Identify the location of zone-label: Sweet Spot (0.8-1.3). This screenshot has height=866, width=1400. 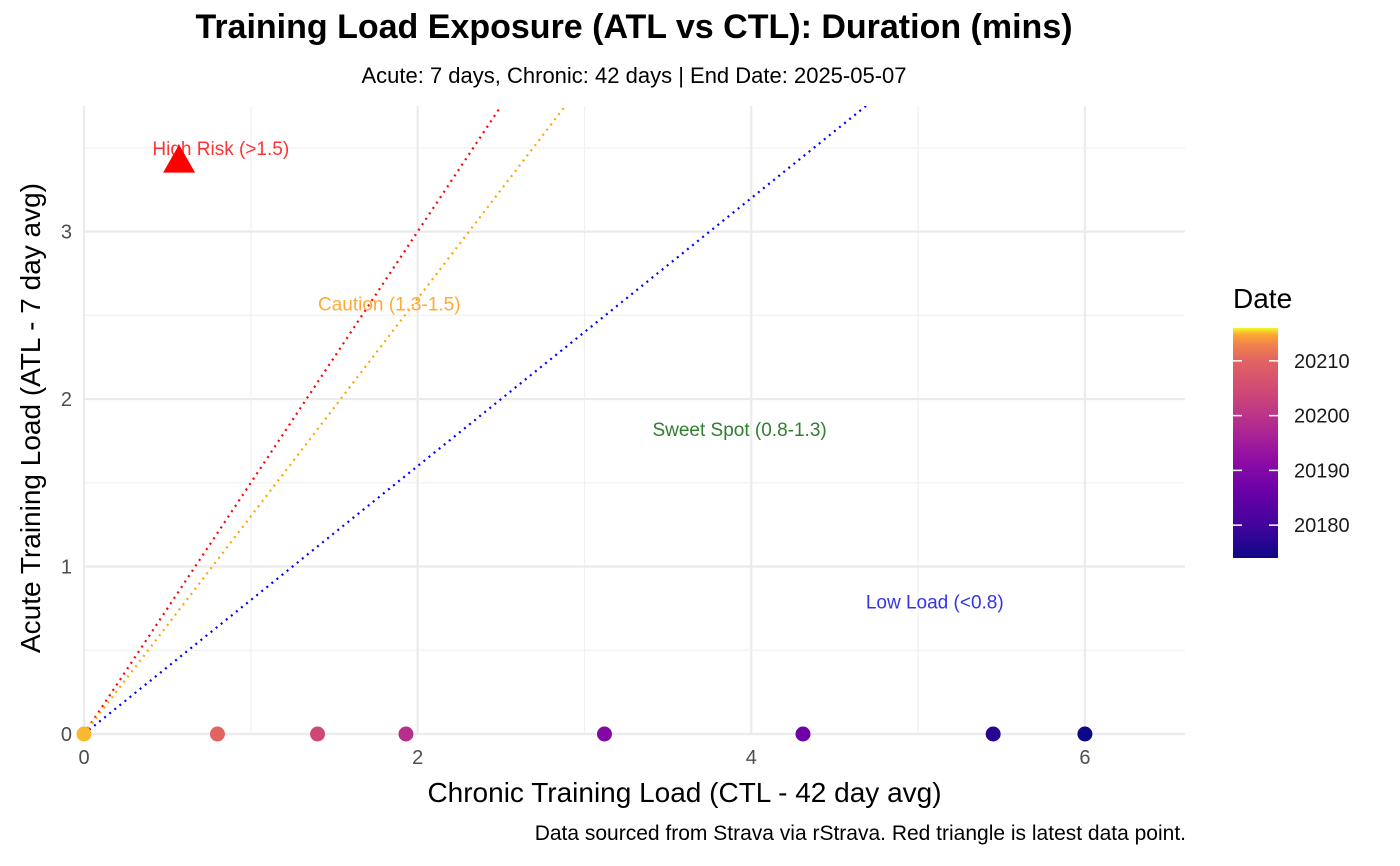
(739, 430).